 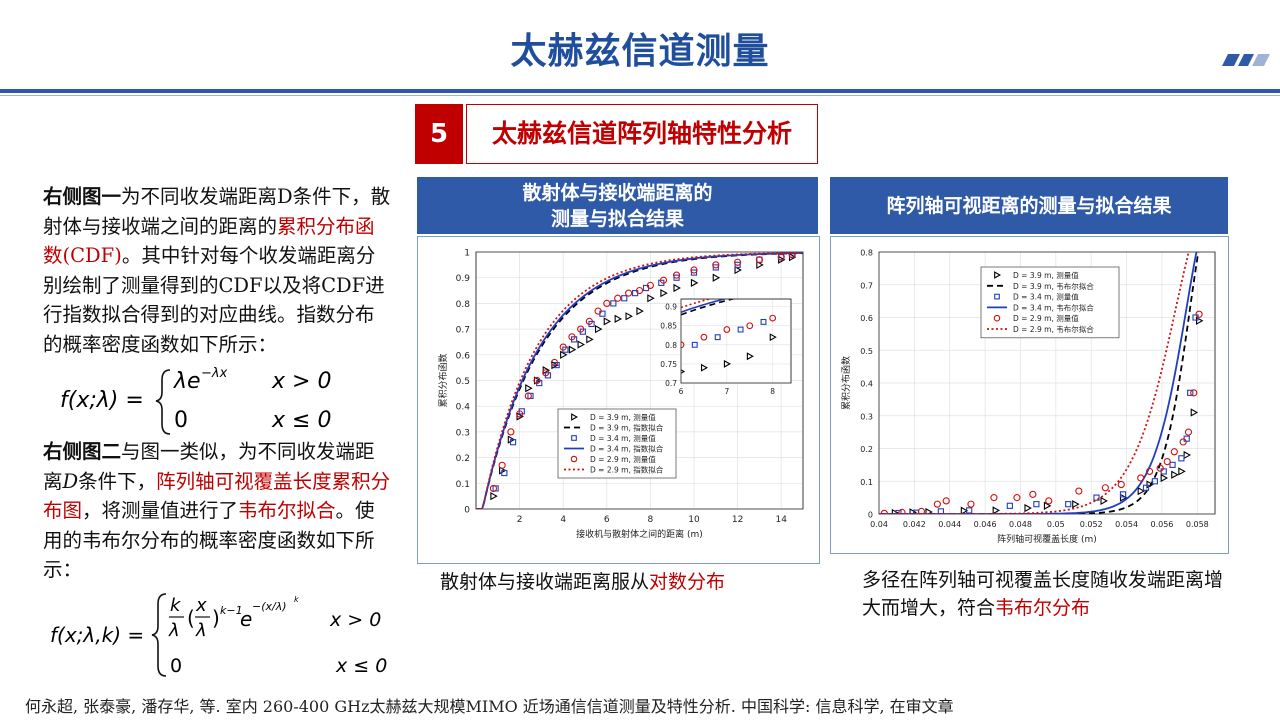 What do you see at coordinates (217, 211) in the screenshot?
I see `text-span: 为不同收发端距离D条件下，散射体与接收端之间的距离的` at bounding box center [217, 211].